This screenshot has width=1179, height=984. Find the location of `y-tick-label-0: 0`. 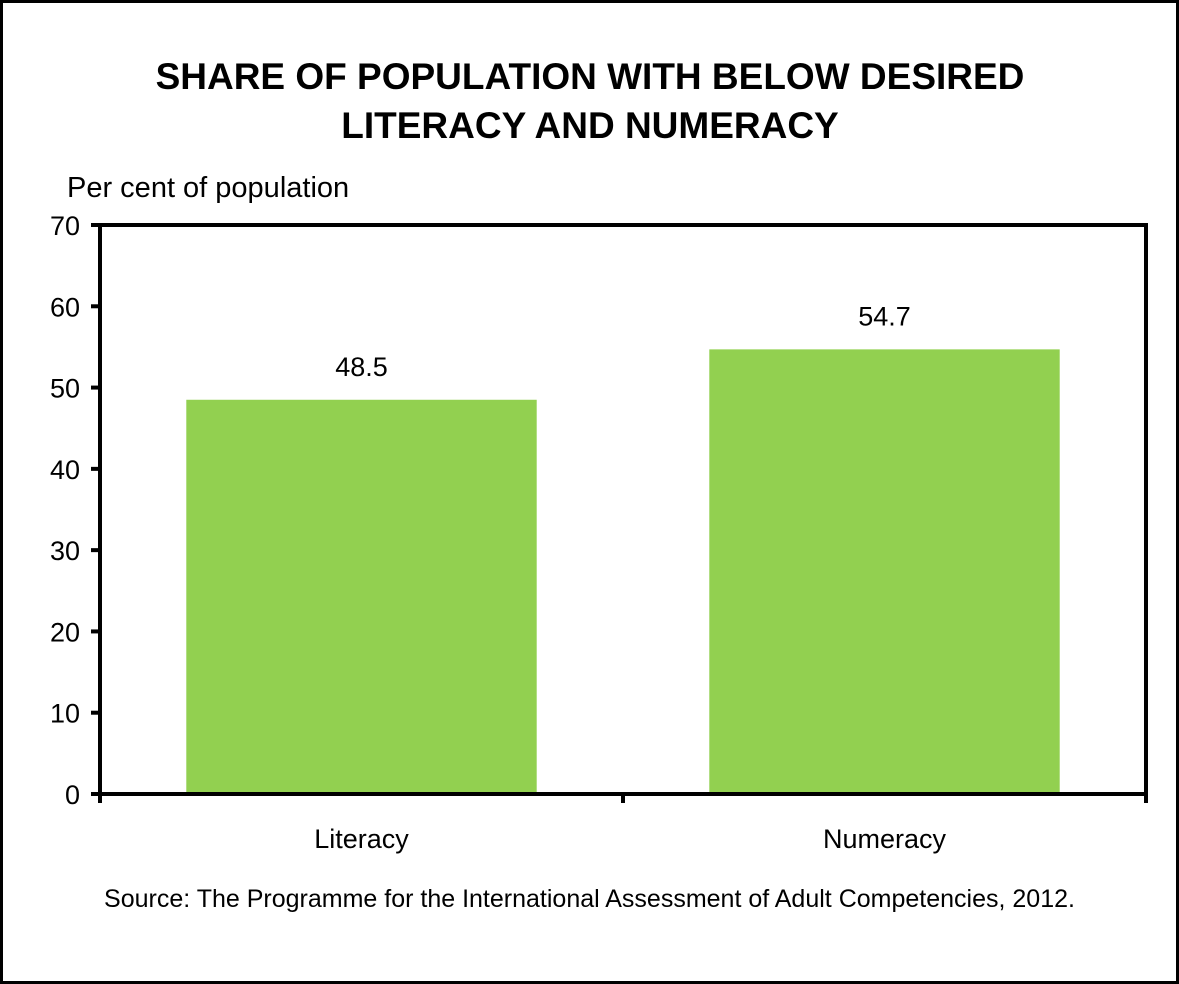

y-tick-label-0: 0 is located at coordinates (72, 795).